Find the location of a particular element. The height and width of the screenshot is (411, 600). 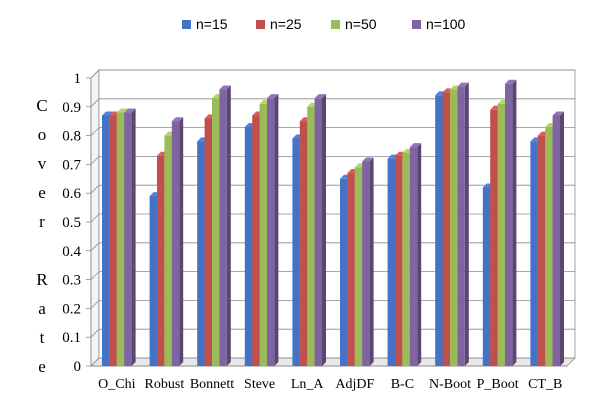

bar-n=15-N-Boot is located at coordinates (439, 230).